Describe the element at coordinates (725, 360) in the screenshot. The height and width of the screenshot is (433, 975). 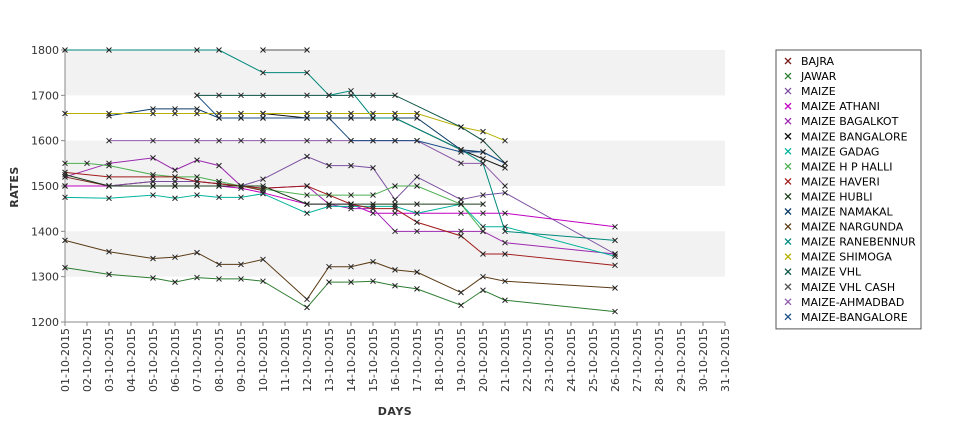
I see `x-tick-label: 31-10-2015` at that location.